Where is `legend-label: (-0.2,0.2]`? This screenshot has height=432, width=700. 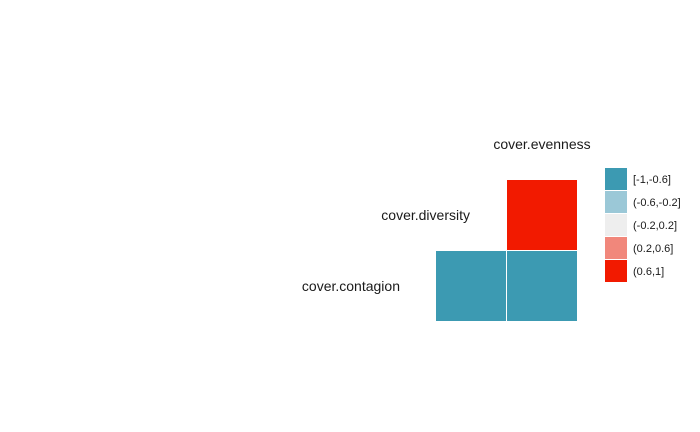
legend-label: (-0.2,0.2] is located at coordinates (655, 226).